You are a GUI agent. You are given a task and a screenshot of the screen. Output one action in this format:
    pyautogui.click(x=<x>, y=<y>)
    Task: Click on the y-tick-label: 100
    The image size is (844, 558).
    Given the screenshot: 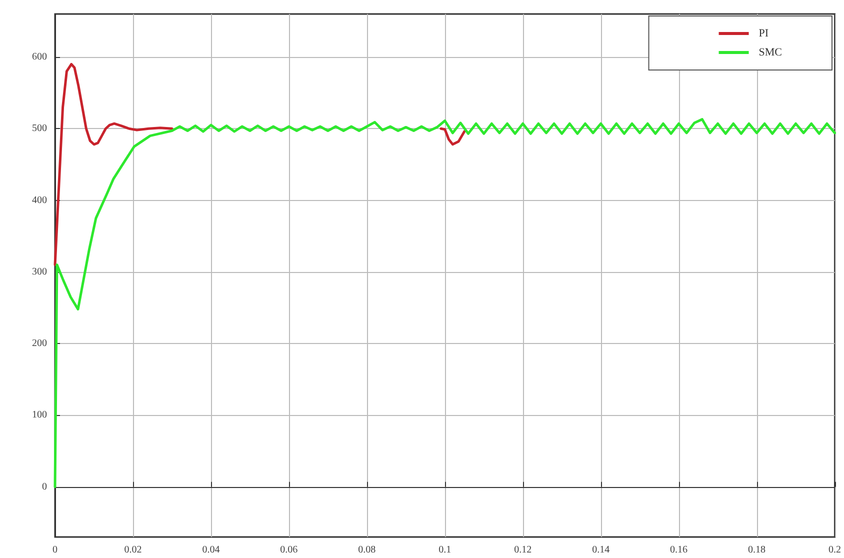 What is the action you would take?
    pyautogui.click(x=39, y=415)
    